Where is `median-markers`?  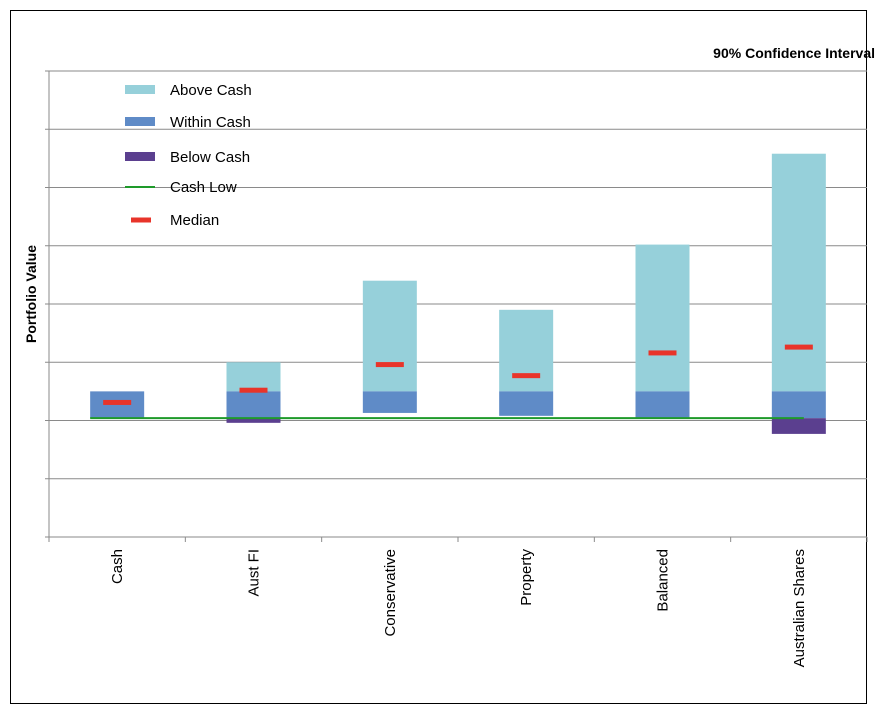 median-markers is located at coordinates (458, 374).